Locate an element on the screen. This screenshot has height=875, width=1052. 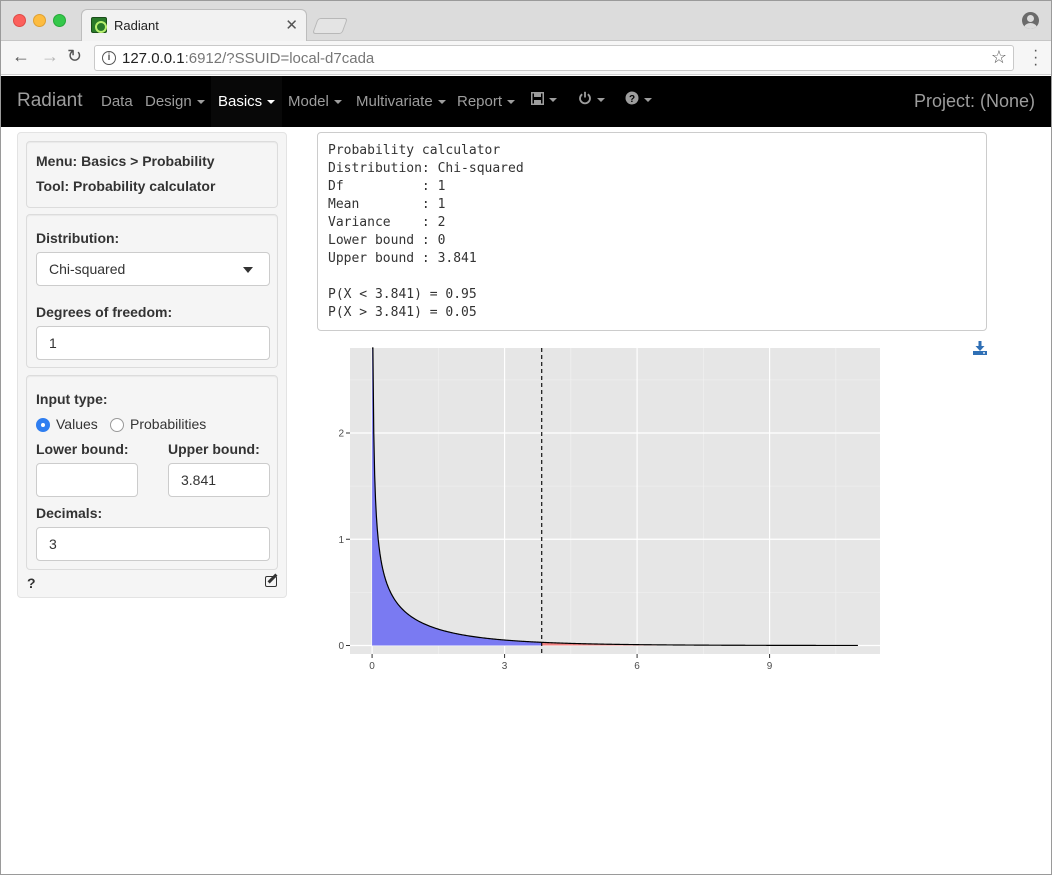
radio-probabilities-label: Probabilities is located at coordinates (168, 424).